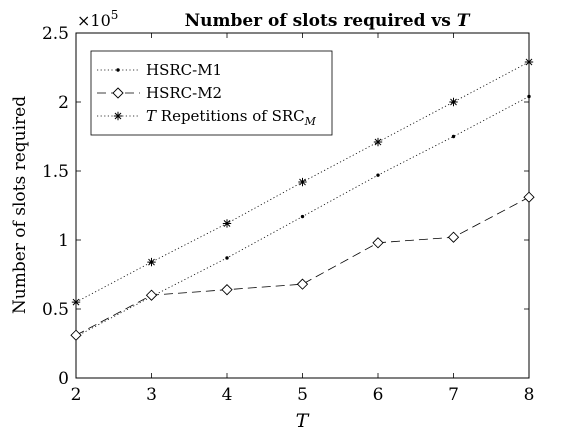 The height and width of the screenshot is (438, 584). I want to click on x-axis-label: T, so click(303, 421).